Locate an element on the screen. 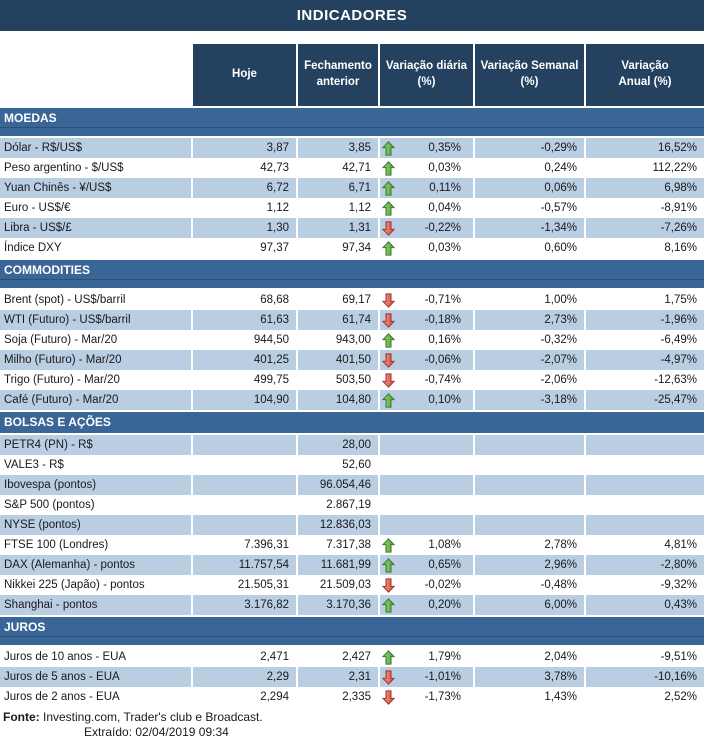 This screenshot has height=743, width=704. column-header-text: (%) is located at coordinates (529, 82).